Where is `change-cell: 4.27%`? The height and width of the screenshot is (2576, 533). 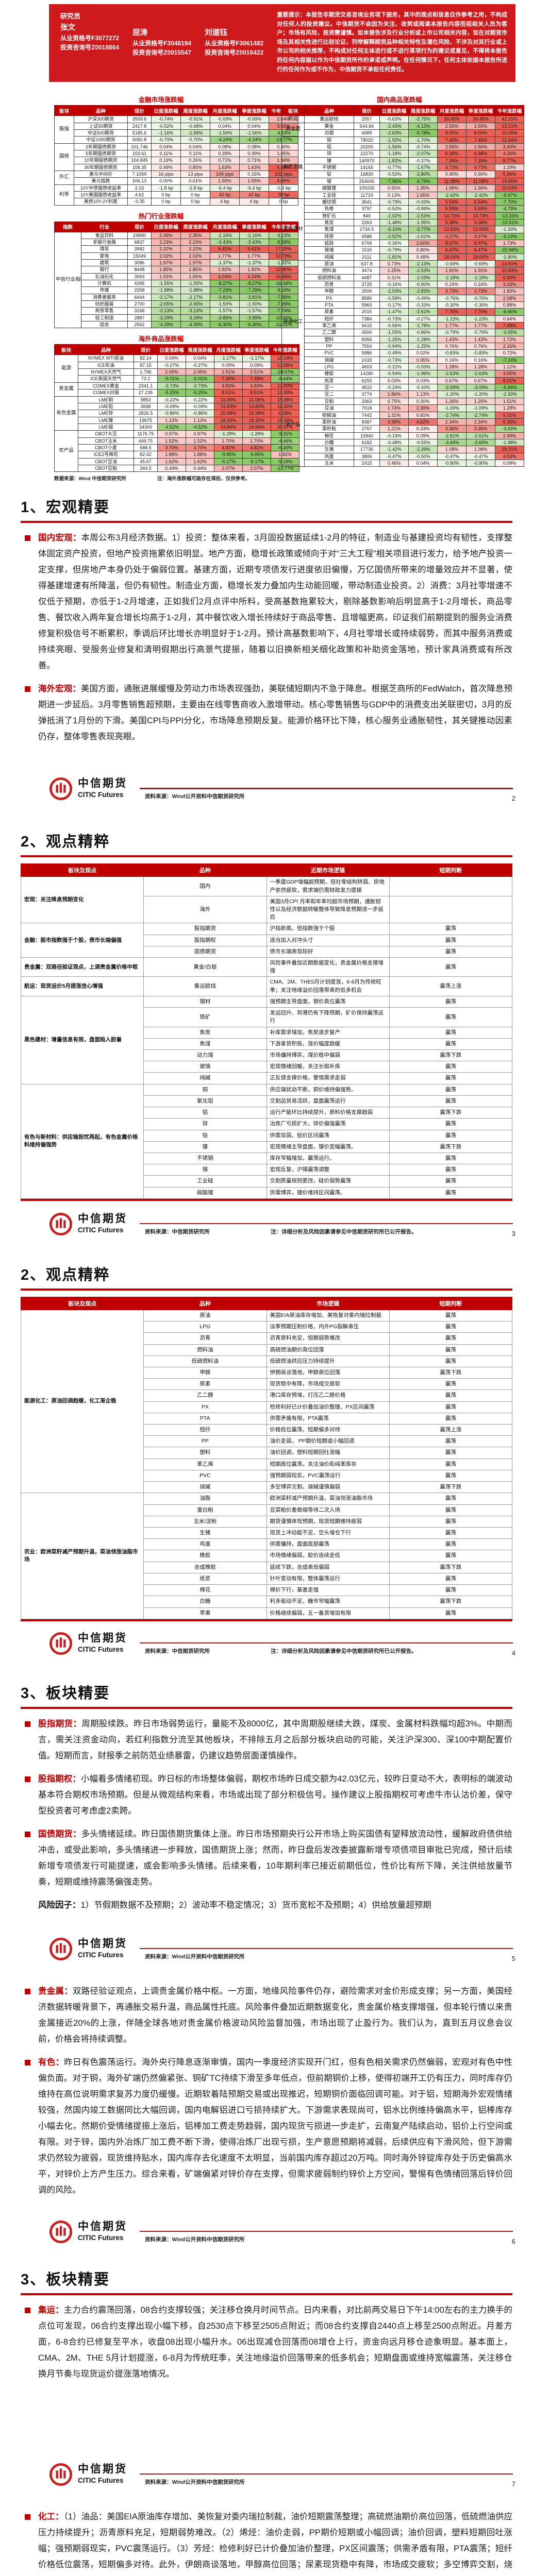
change-cell: 4.27% is located at coordinates (452, 236).